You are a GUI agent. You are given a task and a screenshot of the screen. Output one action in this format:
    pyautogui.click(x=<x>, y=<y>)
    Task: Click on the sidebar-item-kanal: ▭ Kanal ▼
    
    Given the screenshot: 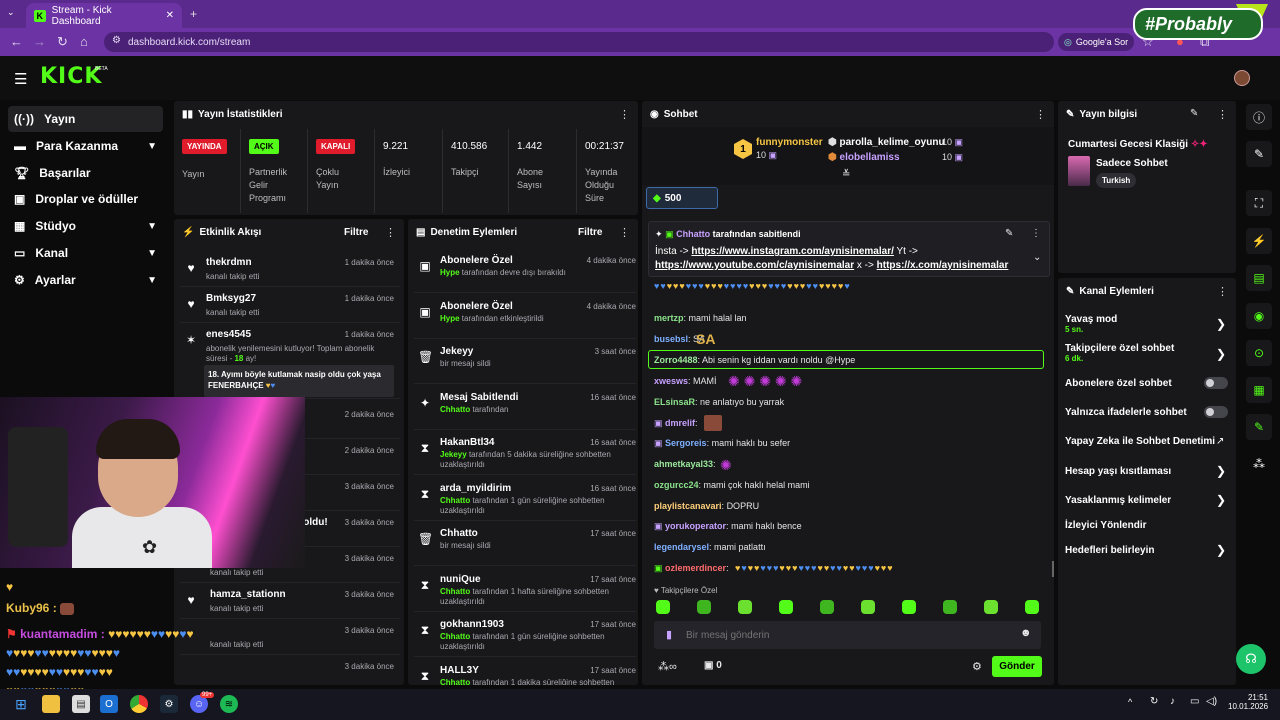 What is the action you would take?
    pyautogui.click(x=85, y=253)
    